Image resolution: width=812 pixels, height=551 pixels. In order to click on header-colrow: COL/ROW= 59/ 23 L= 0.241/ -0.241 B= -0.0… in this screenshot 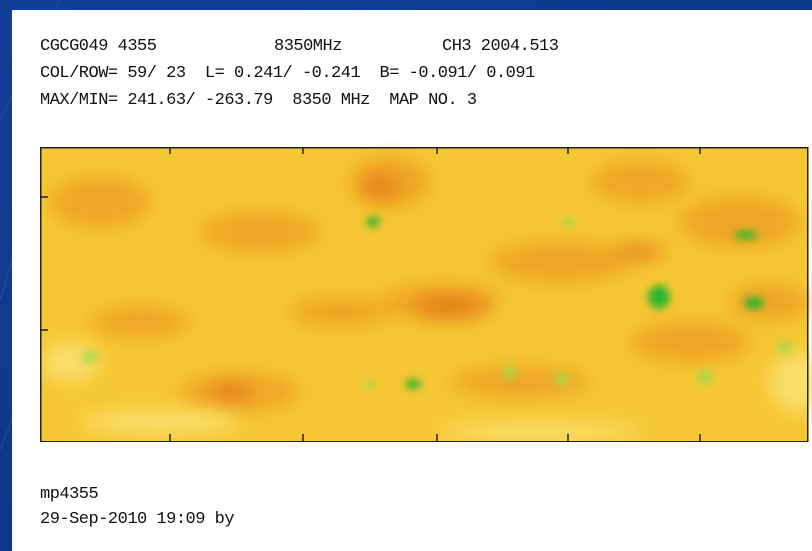, I will do `click(287, 73)`.